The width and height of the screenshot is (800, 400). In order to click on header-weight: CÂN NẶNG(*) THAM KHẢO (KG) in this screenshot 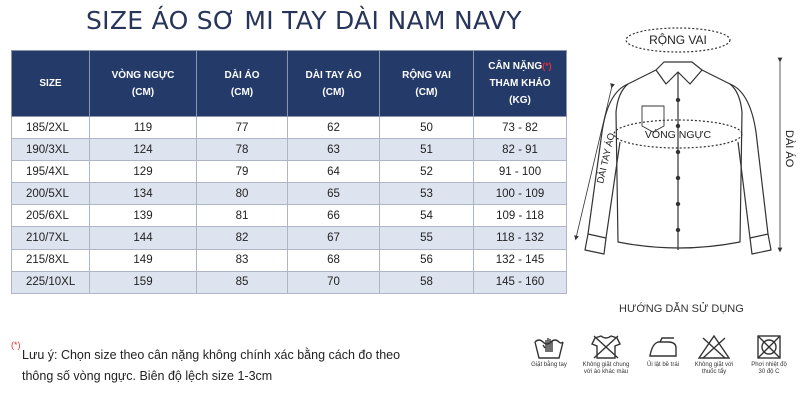, I will do `click(520, 83)`.